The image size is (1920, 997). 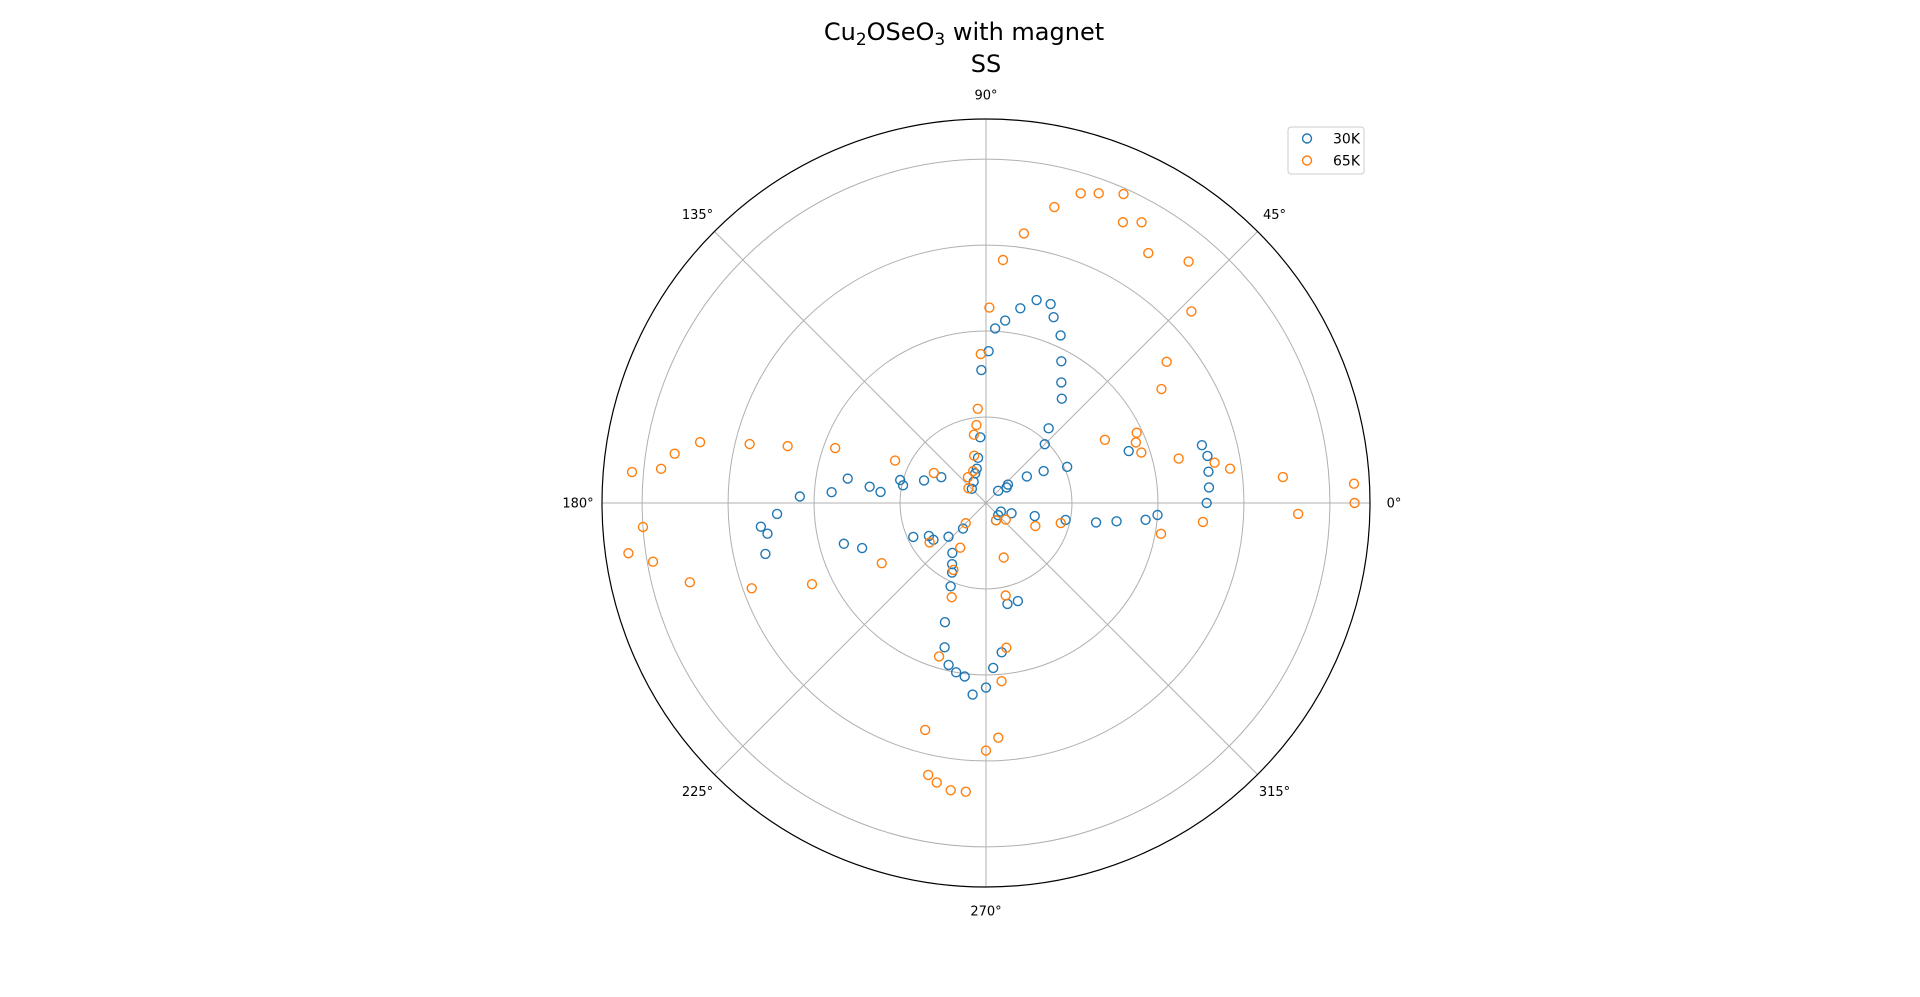 I want to click on angle-tick-label: 135°, so click(x=697, y=215).